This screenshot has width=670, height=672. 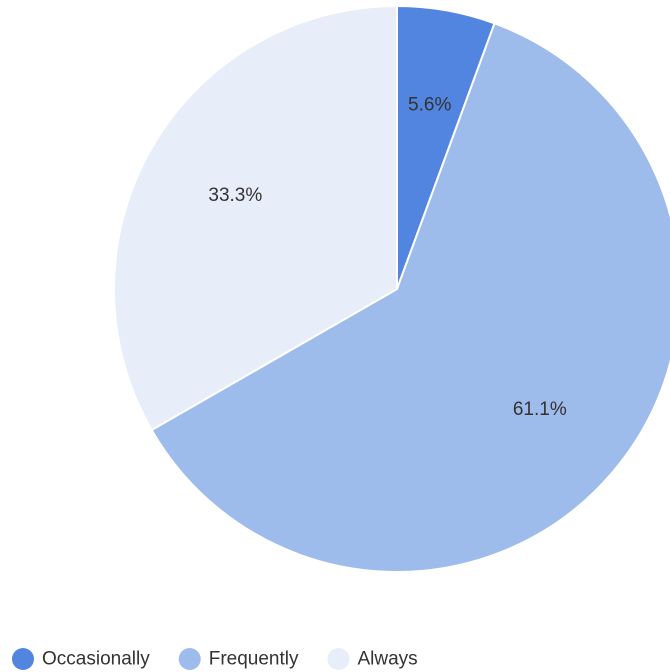 I want to click on legend-label-frequently: Frequently, so click(x=254, y=659).